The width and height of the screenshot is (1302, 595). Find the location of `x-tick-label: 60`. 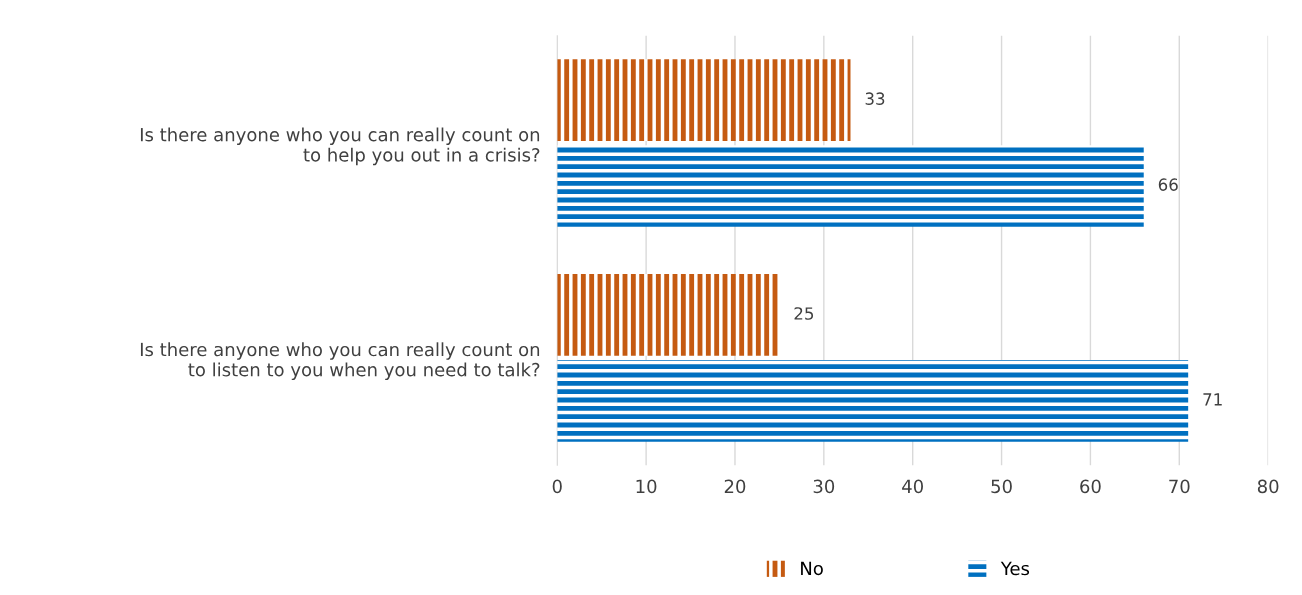

x-tick-label: 60 is located at coordinates (1090, 486).